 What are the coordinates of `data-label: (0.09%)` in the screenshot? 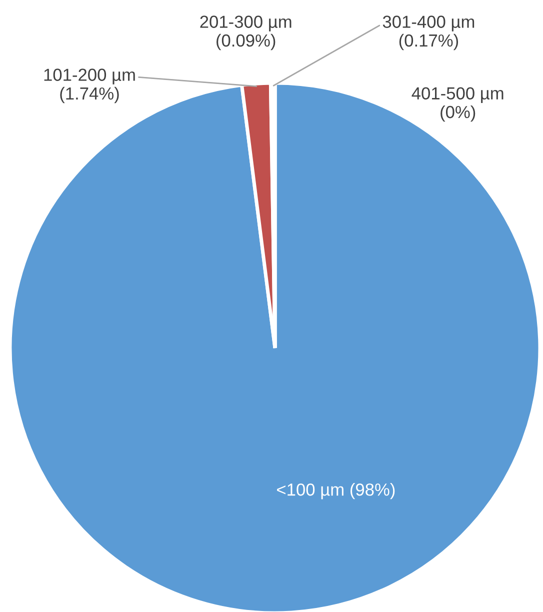 It's located at (246, 42).